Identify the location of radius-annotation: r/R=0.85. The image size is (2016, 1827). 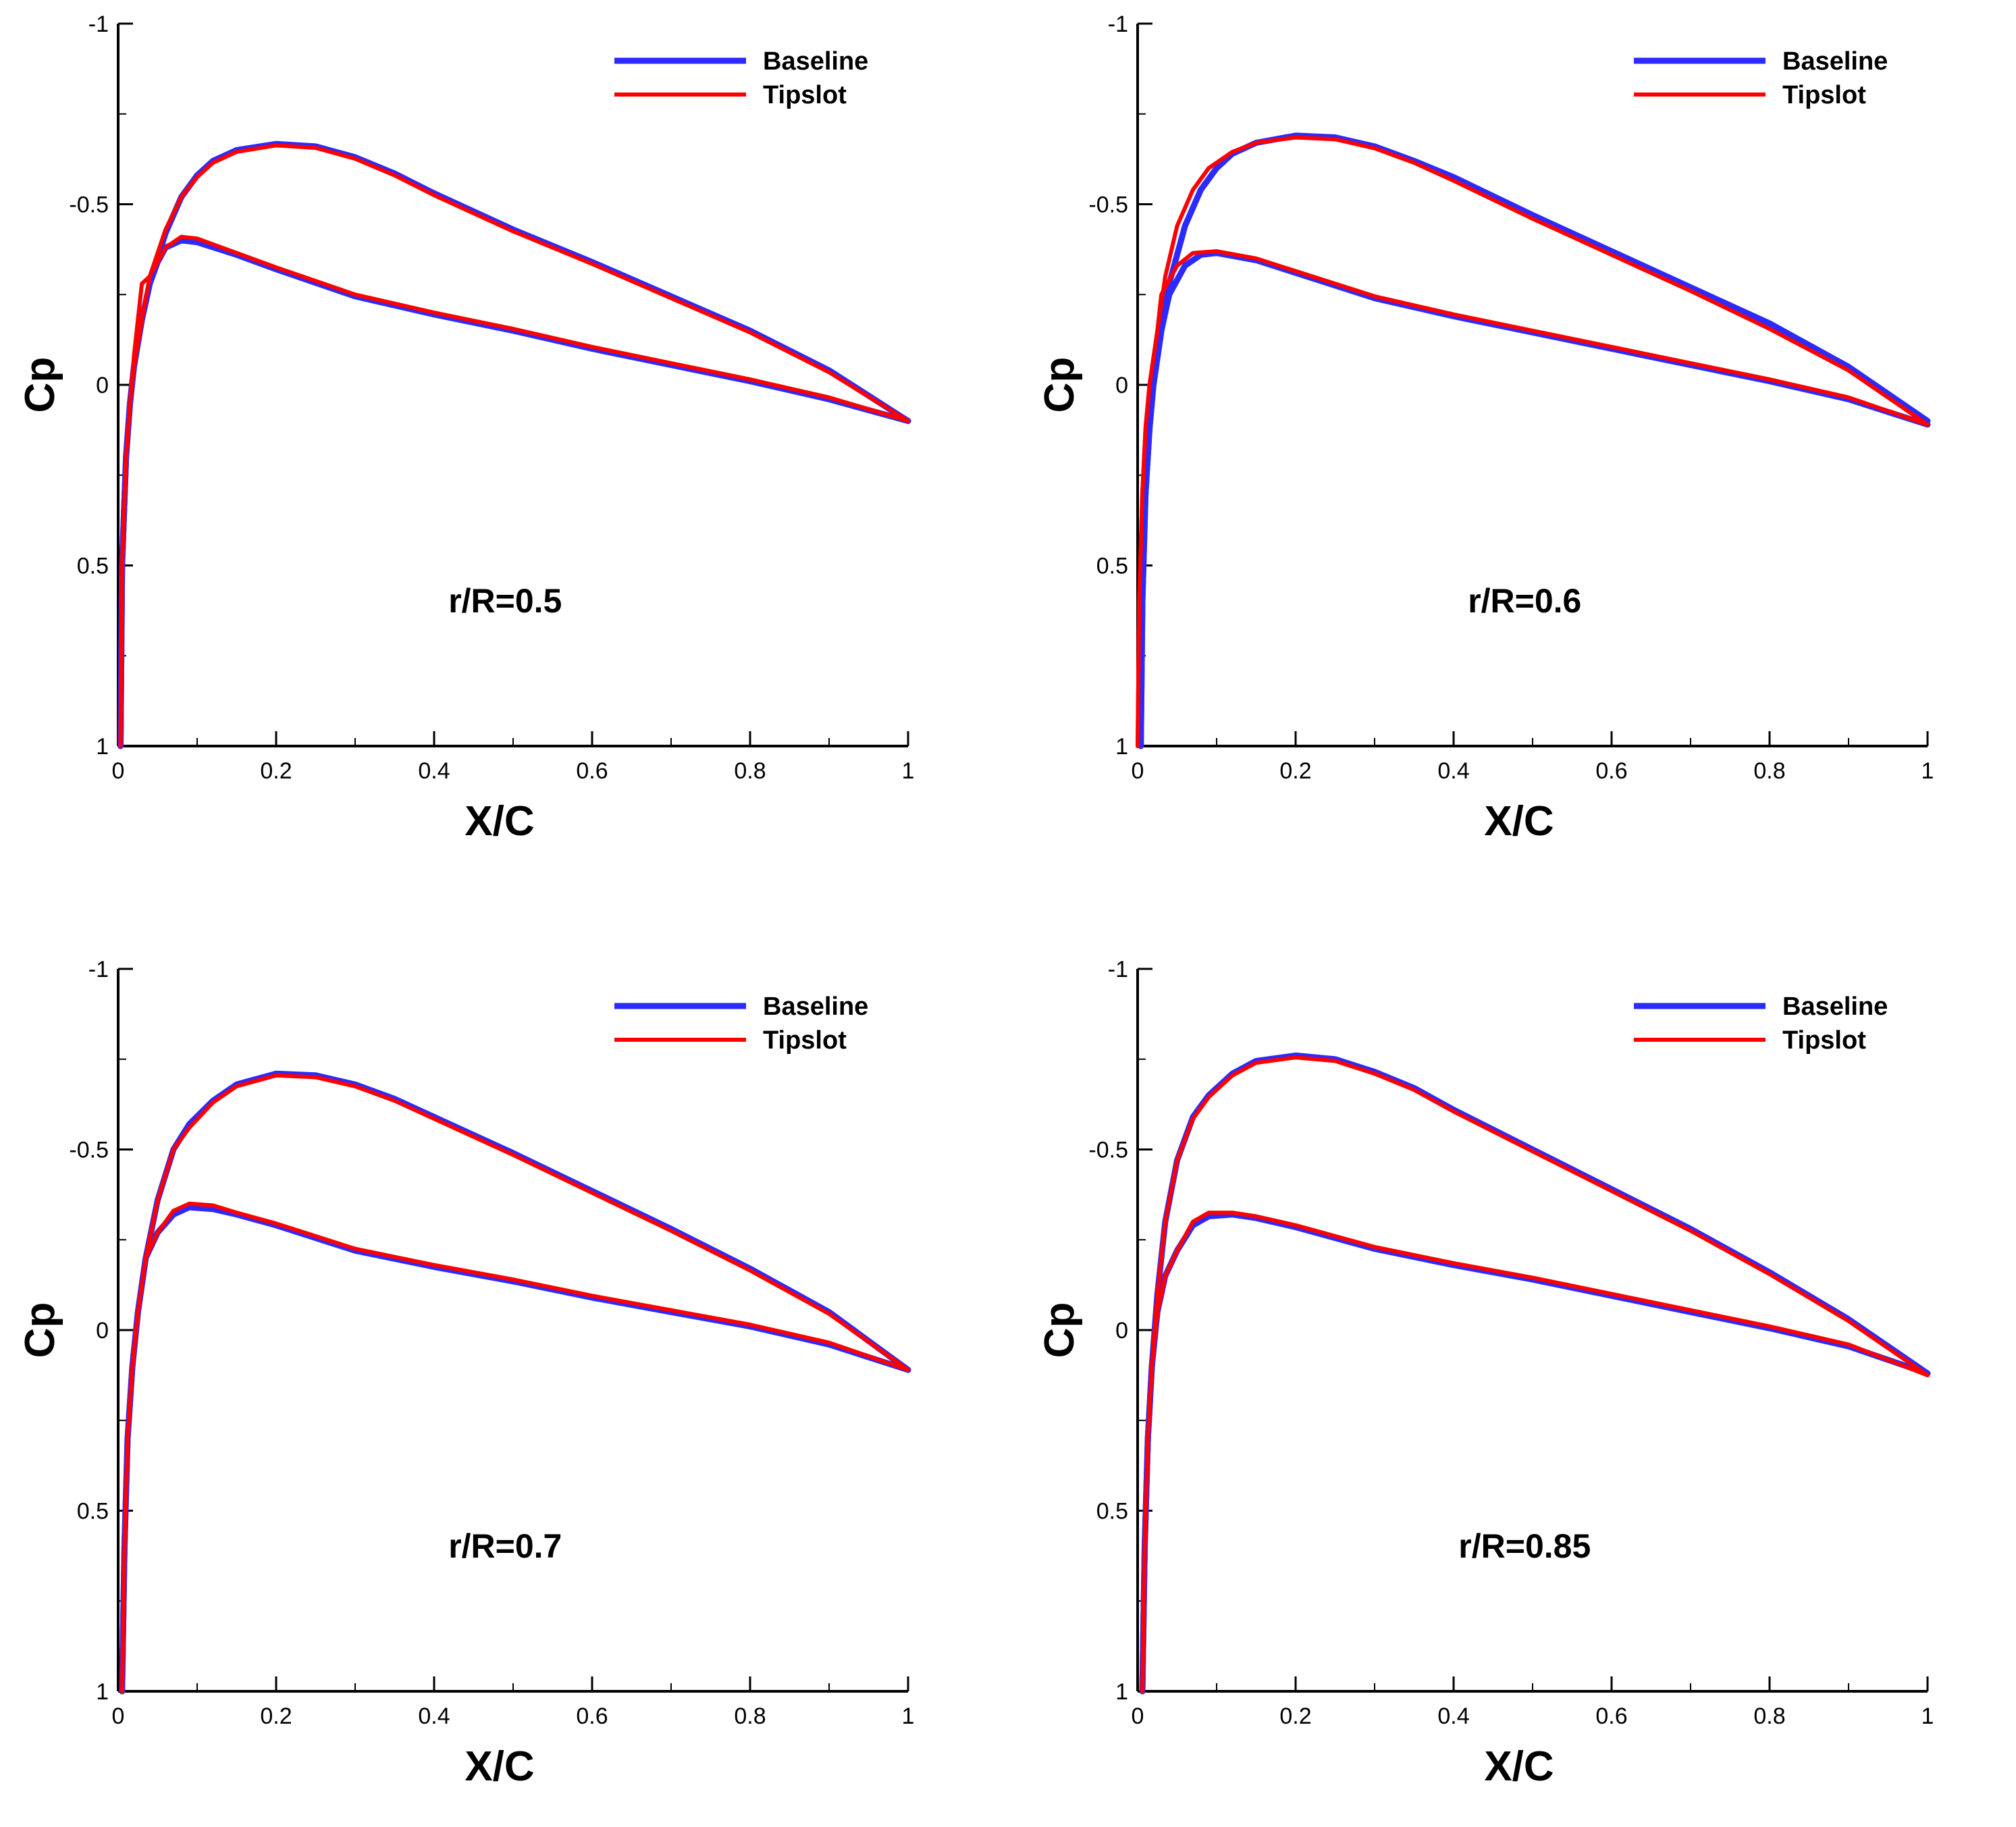
(1525, 1546).